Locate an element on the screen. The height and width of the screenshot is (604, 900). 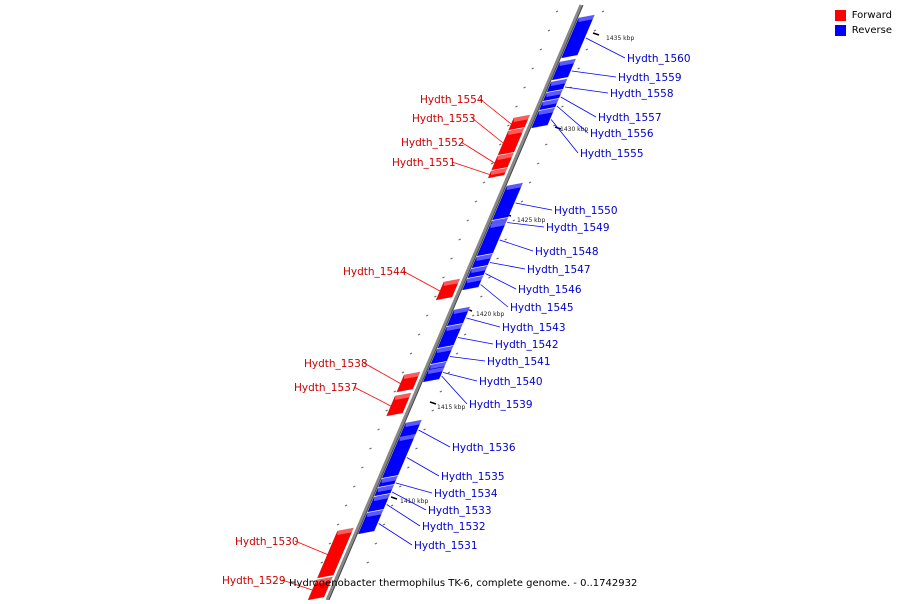
legend-forward: Forward is located at coordinates (863, 15).